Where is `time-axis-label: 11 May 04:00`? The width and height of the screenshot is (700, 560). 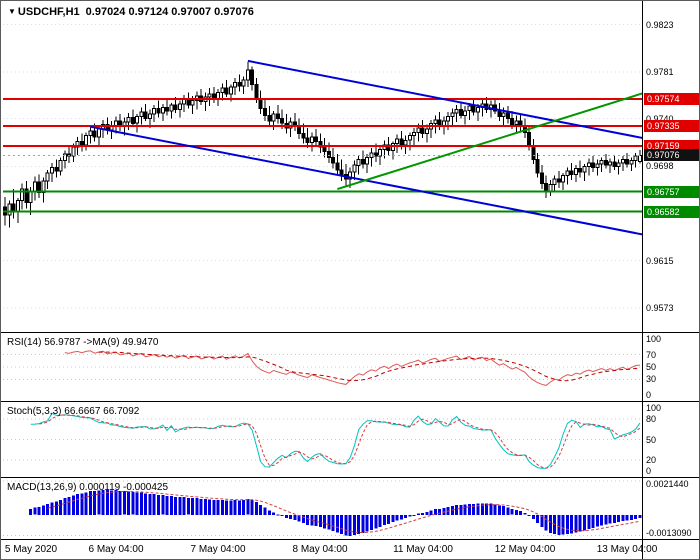 time-axis-label: 11 May 04:00 is located at coordinates (423, 549).